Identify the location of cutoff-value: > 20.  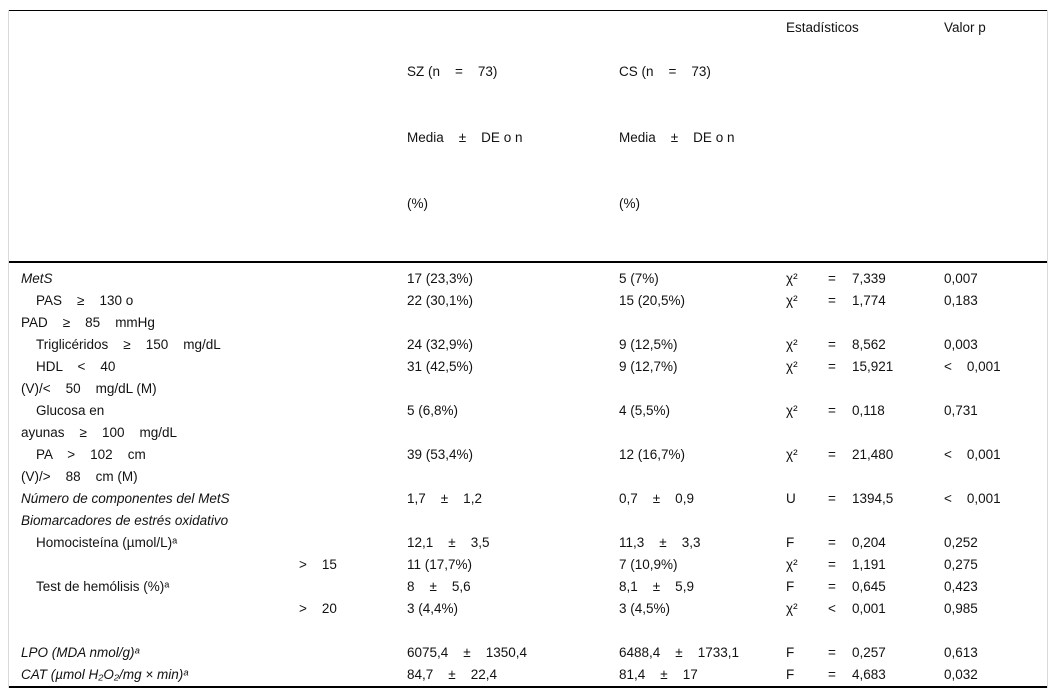
(318, 608).